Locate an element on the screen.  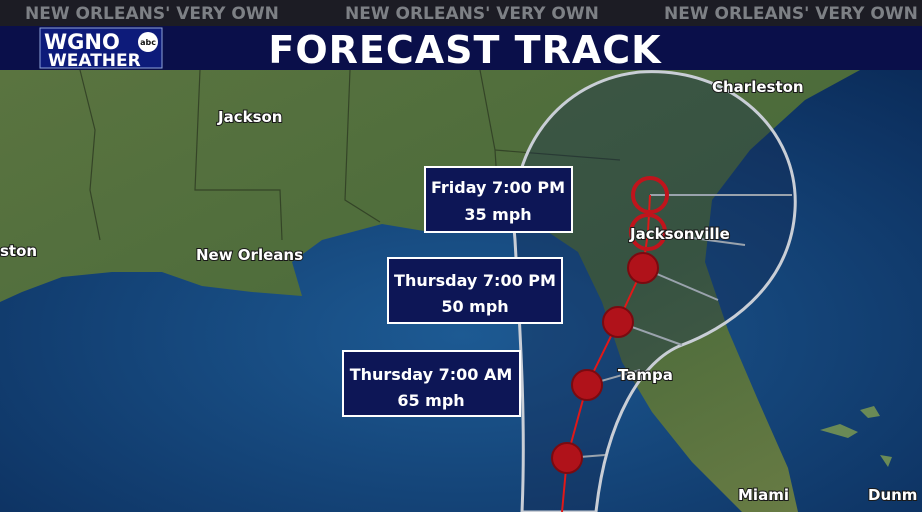
storm-icons is located at coordinates (610, 325).